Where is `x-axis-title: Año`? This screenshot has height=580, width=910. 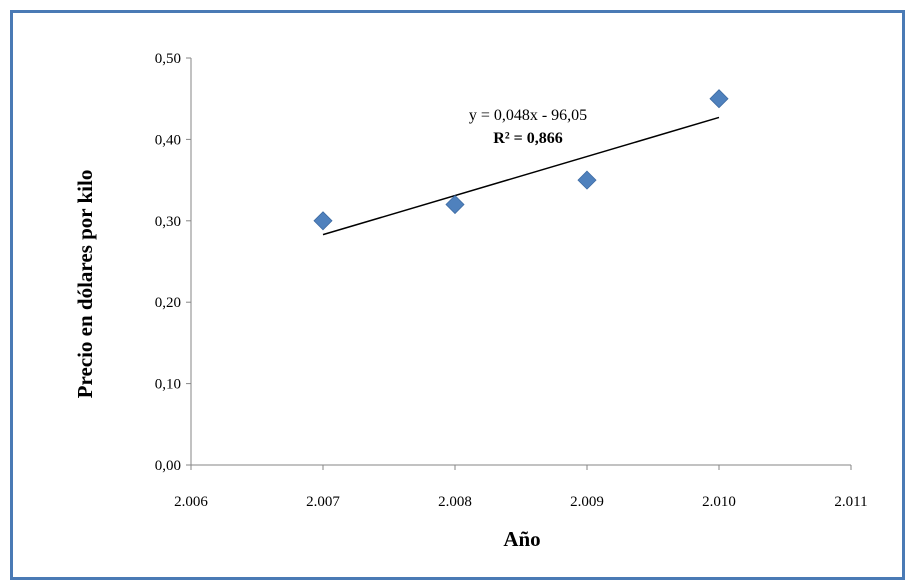 x-axis-title: Año is located at coordinates (521, 539).